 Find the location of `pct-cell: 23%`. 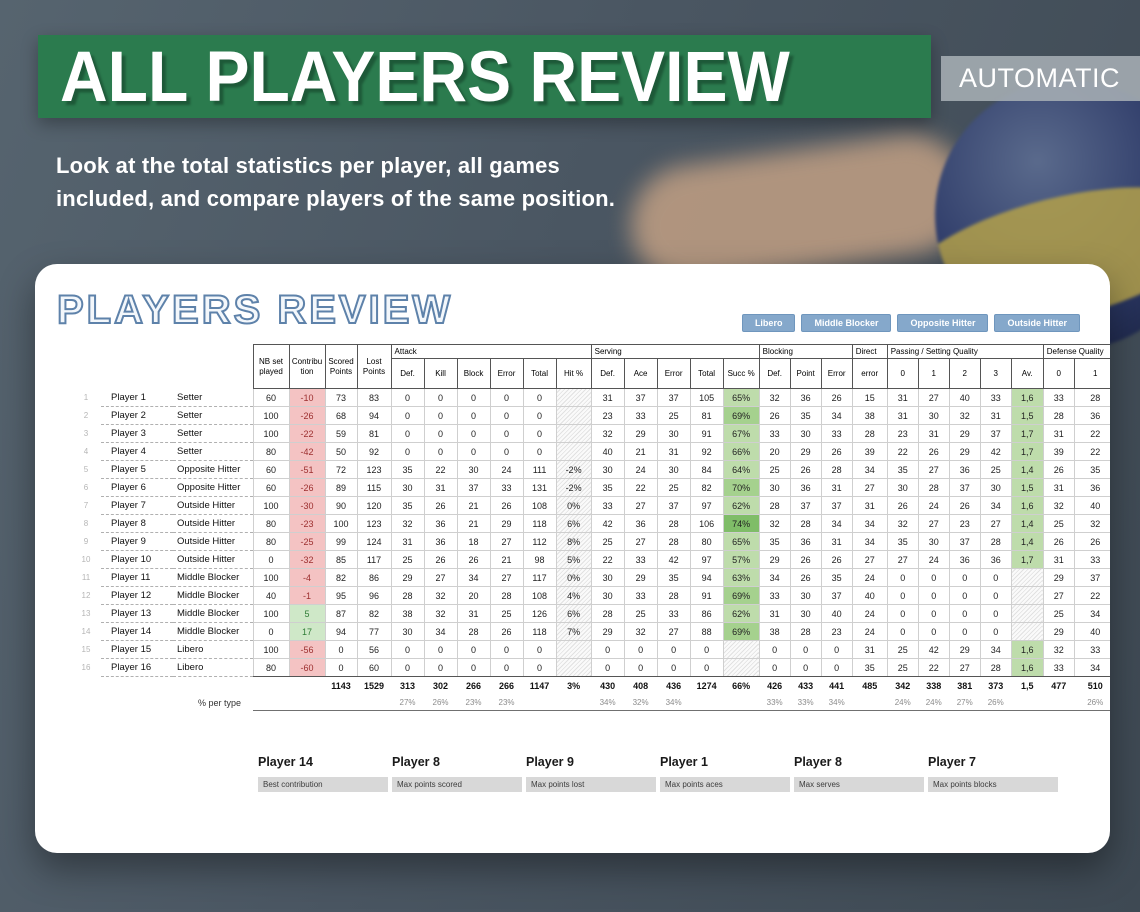

pct-cell: 23% is located at coordinates (474, 702).